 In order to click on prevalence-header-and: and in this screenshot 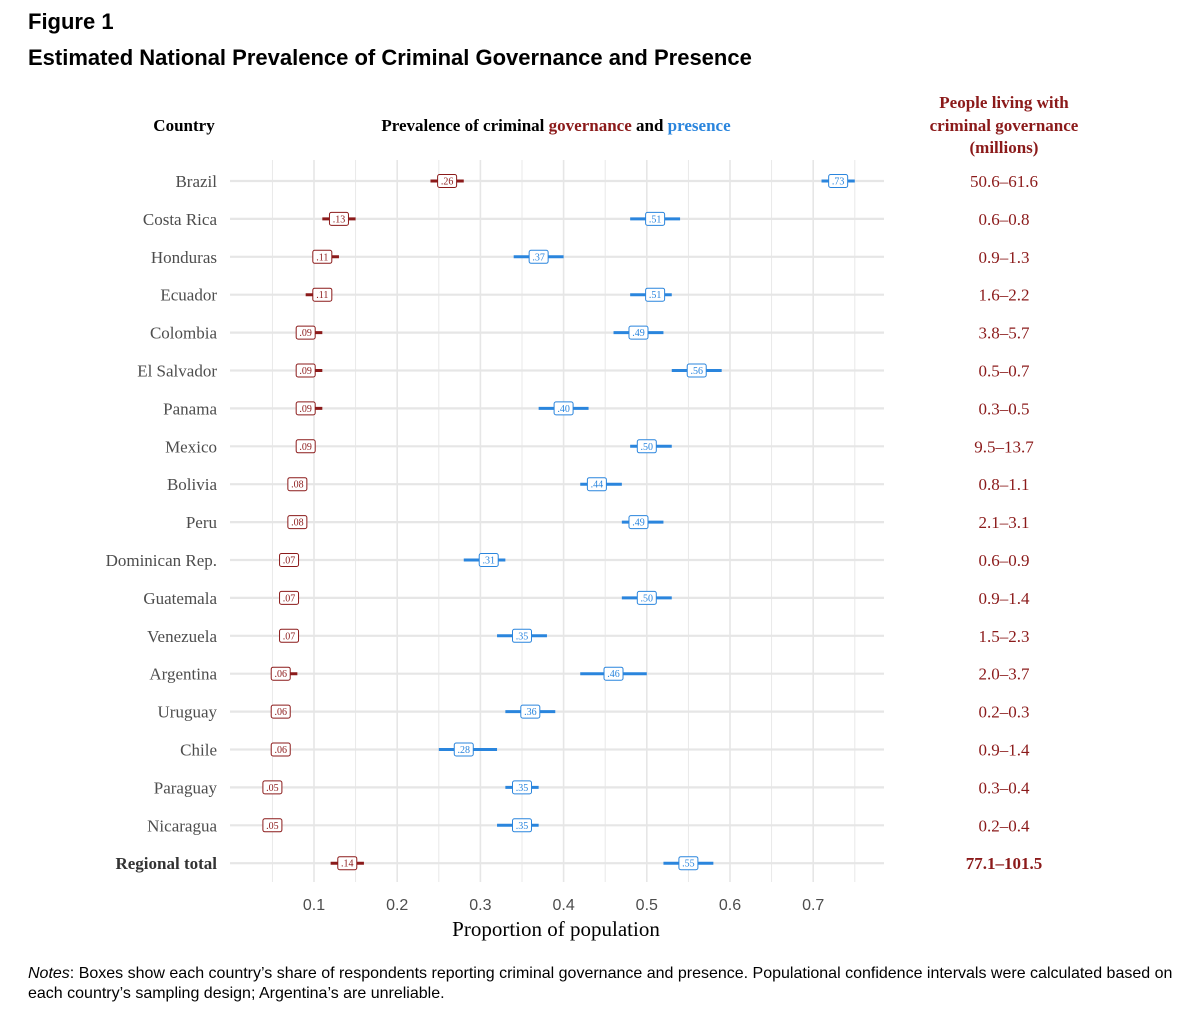, I will do `click(650, 125)`.